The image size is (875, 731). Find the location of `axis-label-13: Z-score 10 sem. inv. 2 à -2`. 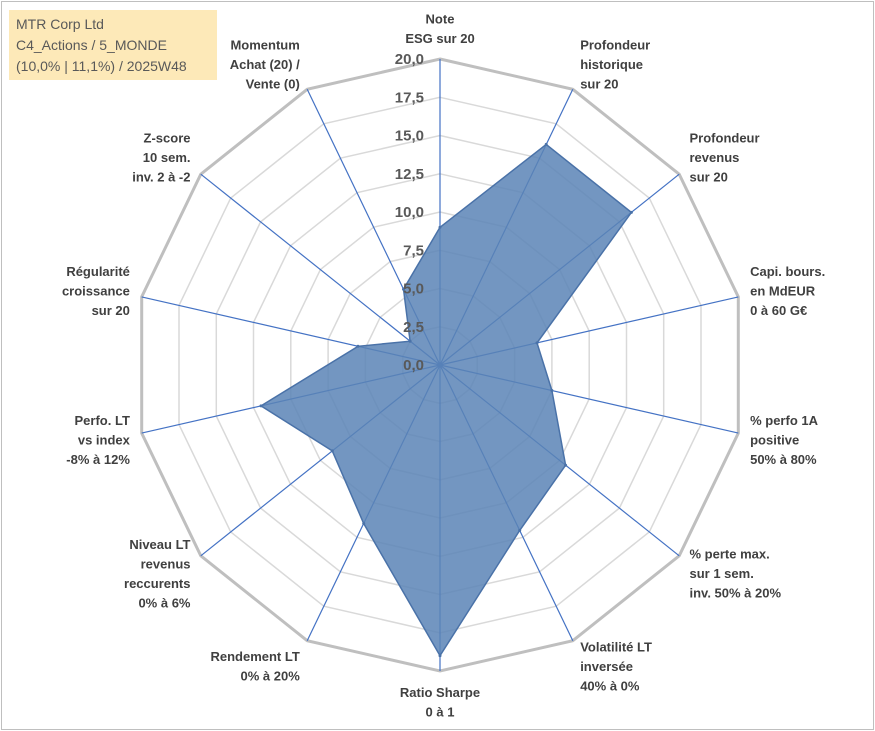

axis-label-13: Z-score 10 sem. inv. 2 à -2 is located at coordinates (161, 157).